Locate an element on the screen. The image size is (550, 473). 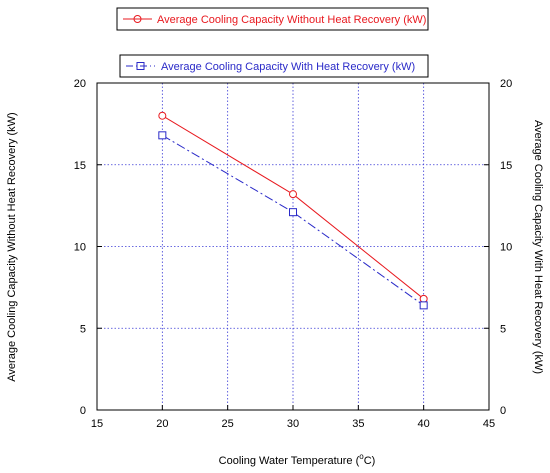
y-tick-label-left: 20 is located at coordinates (80, 84).